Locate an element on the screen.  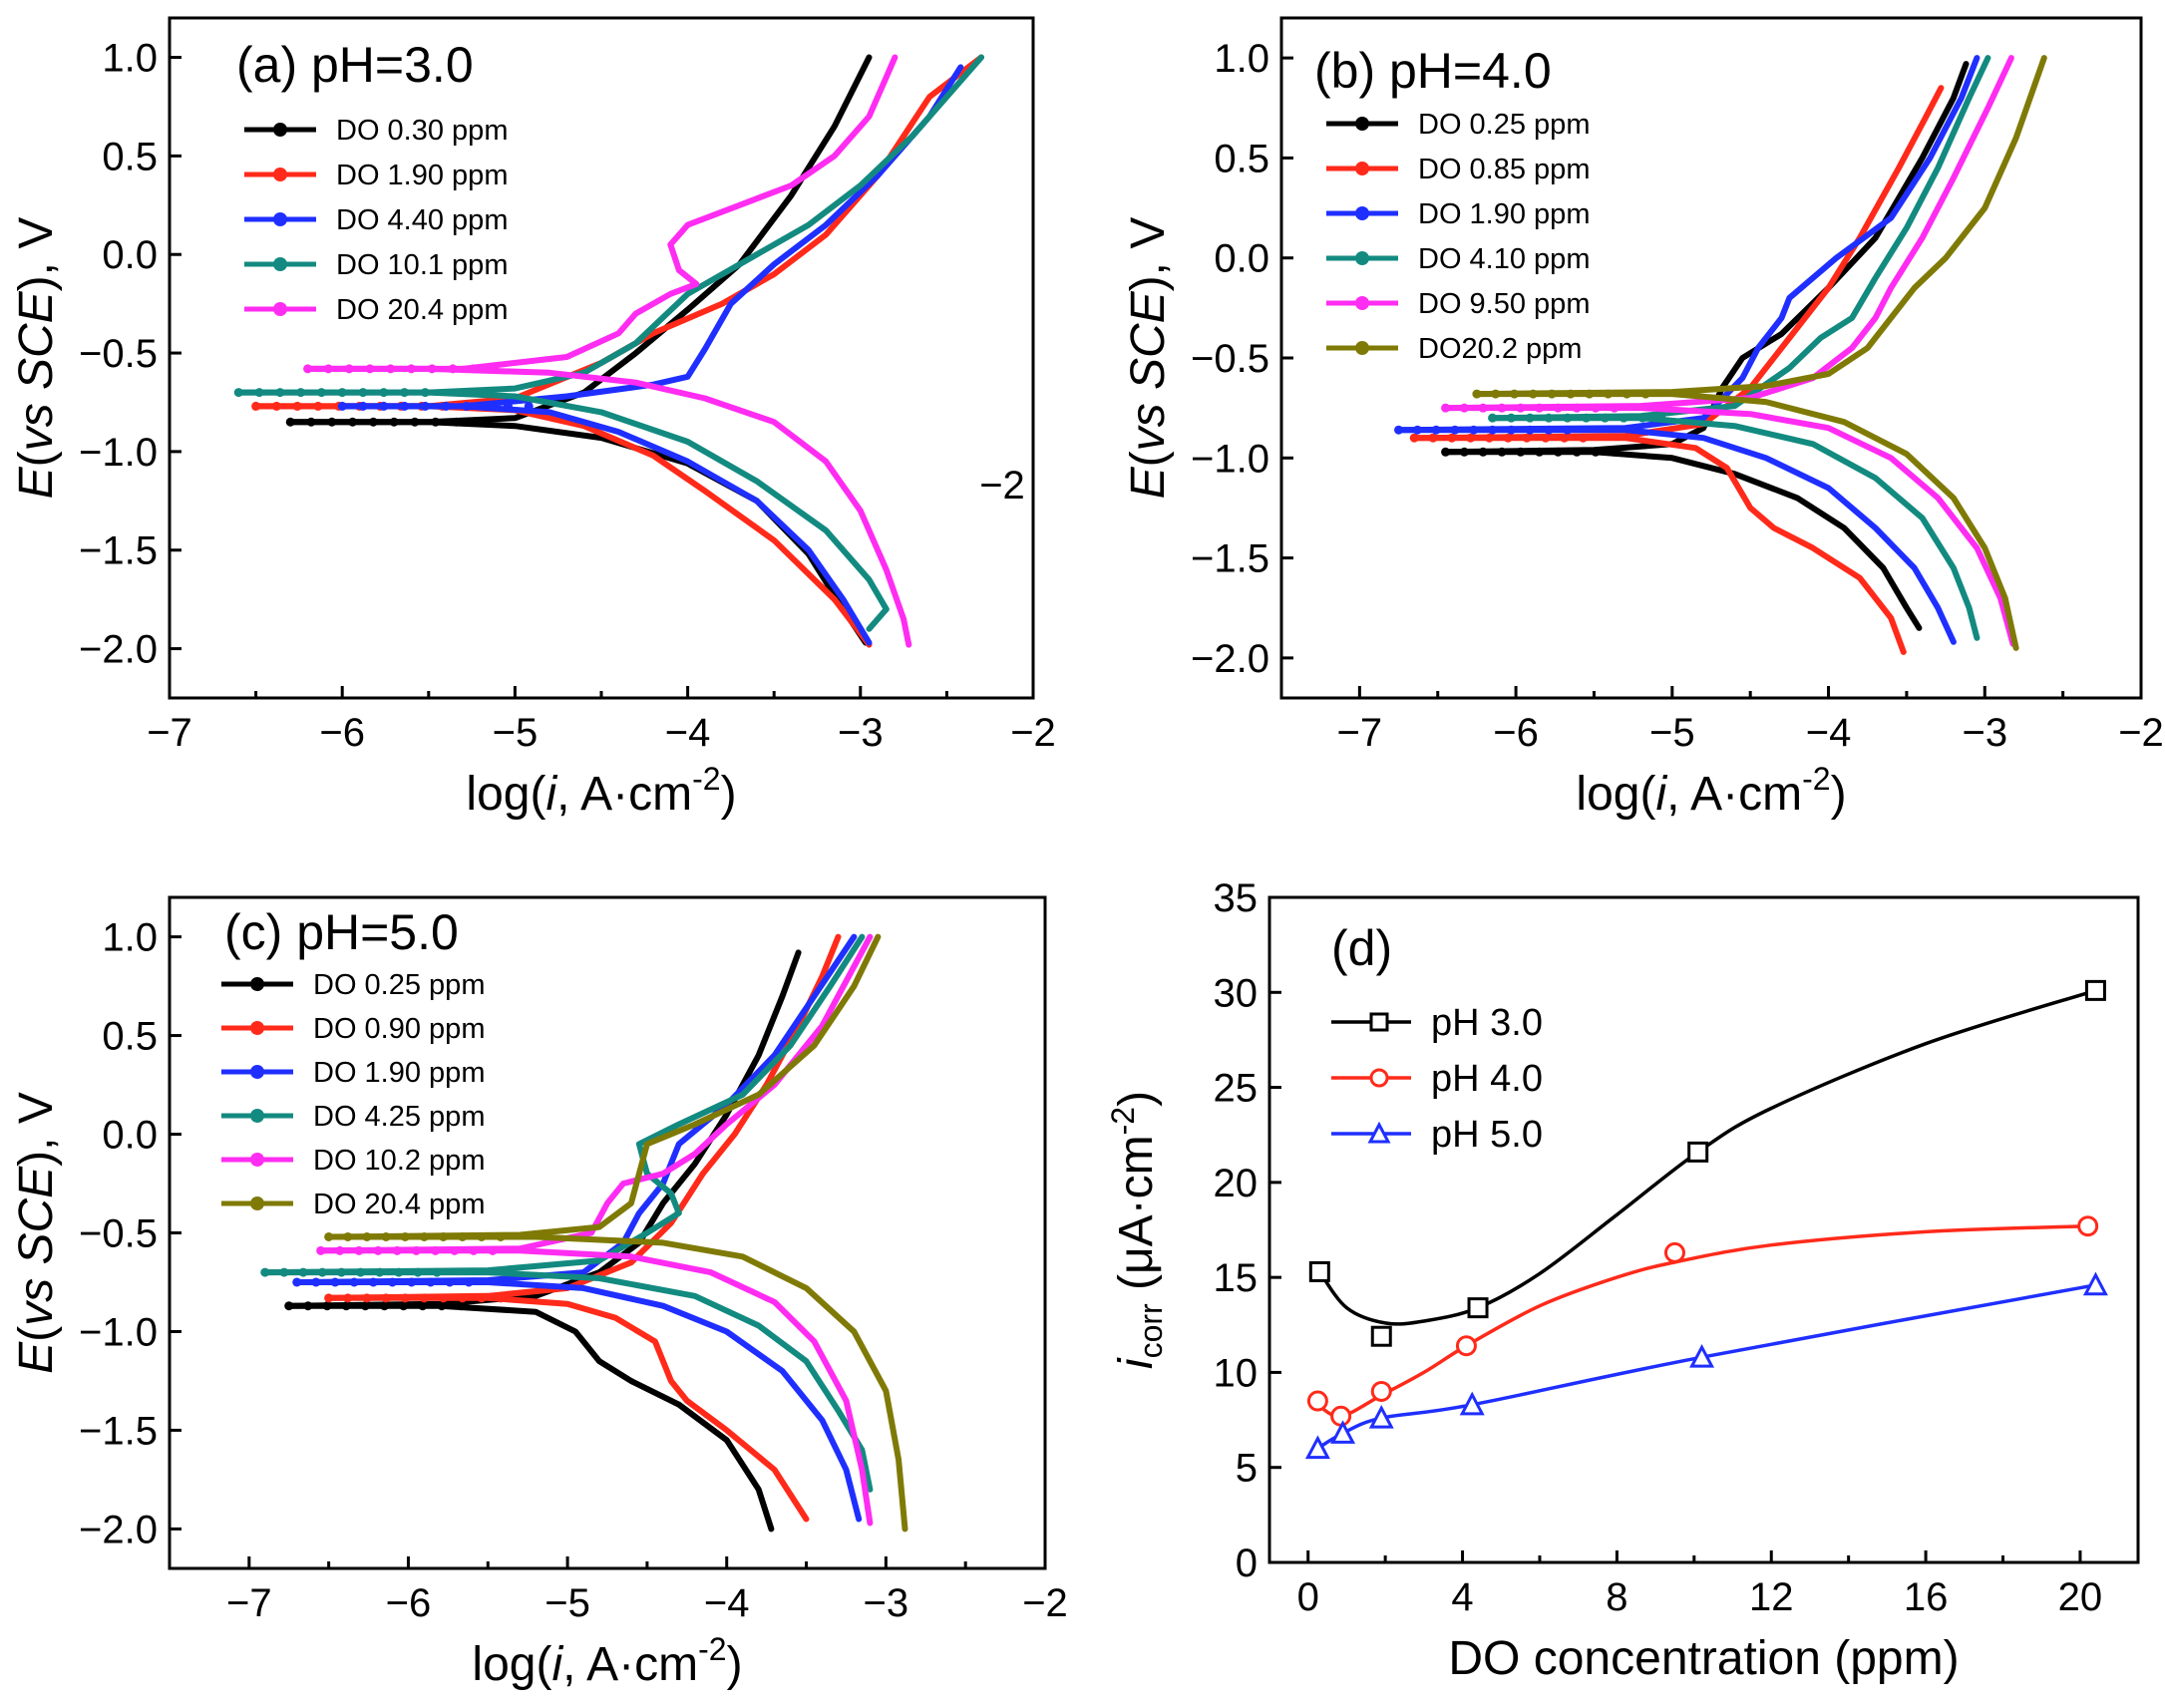
y-axis-label: icorr (μA·cm-2) is located at coordinates (1137, 1230).